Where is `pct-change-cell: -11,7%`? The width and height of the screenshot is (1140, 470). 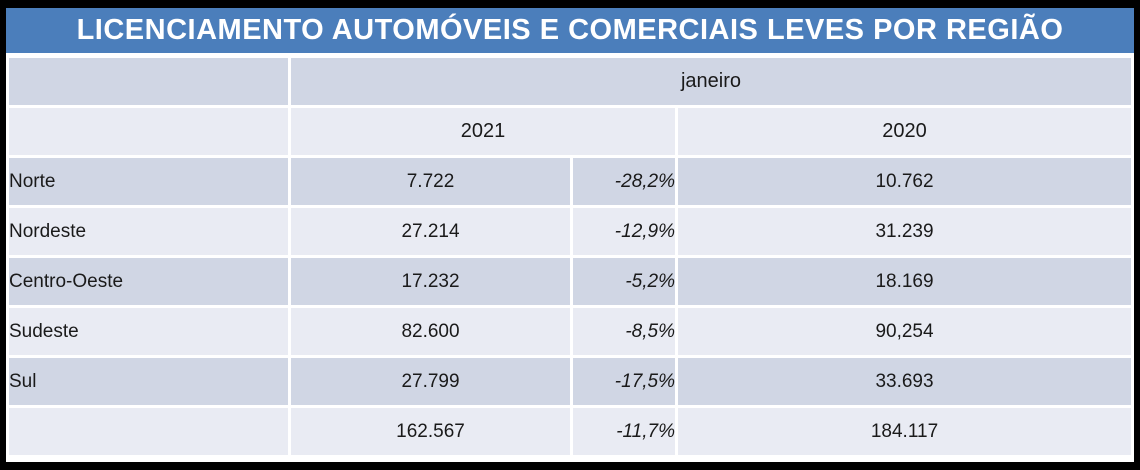
pct-change-cell: -11,7% is located at coordinates (624, 431).